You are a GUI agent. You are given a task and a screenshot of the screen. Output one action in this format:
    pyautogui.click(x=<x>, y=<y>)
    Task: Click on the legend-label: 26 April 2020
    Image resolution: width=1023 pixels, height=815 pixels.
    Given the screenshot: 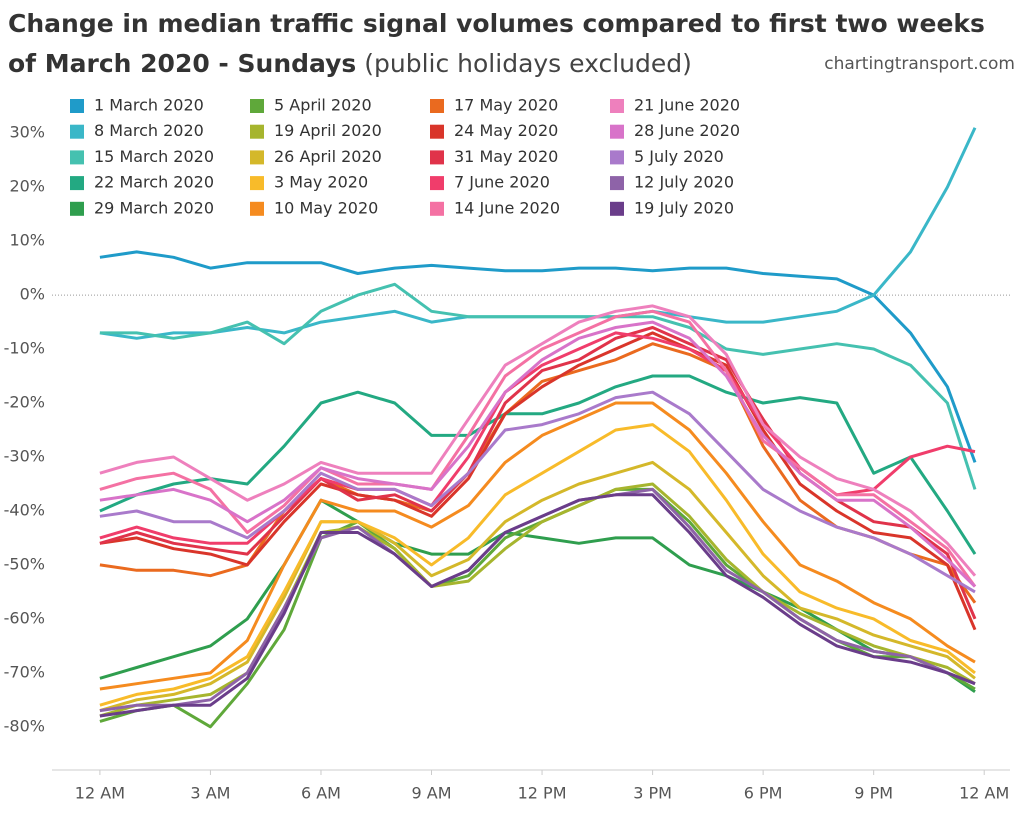 What is the action you would take?
    pyautogui.click(x=328, y=156)
    